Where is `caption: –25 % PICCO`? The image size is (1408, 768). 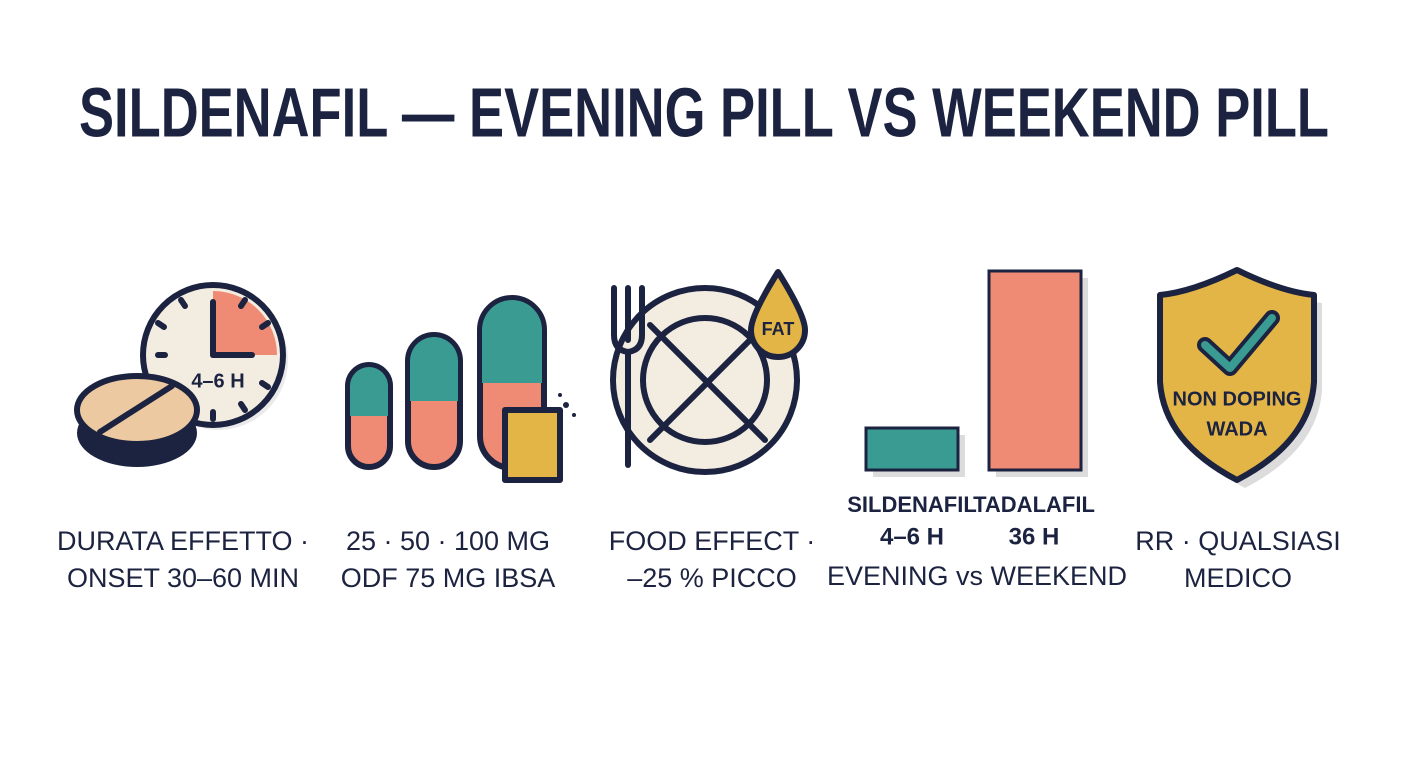
caption: –25 % PICCO is located at coordinates (712, 578).